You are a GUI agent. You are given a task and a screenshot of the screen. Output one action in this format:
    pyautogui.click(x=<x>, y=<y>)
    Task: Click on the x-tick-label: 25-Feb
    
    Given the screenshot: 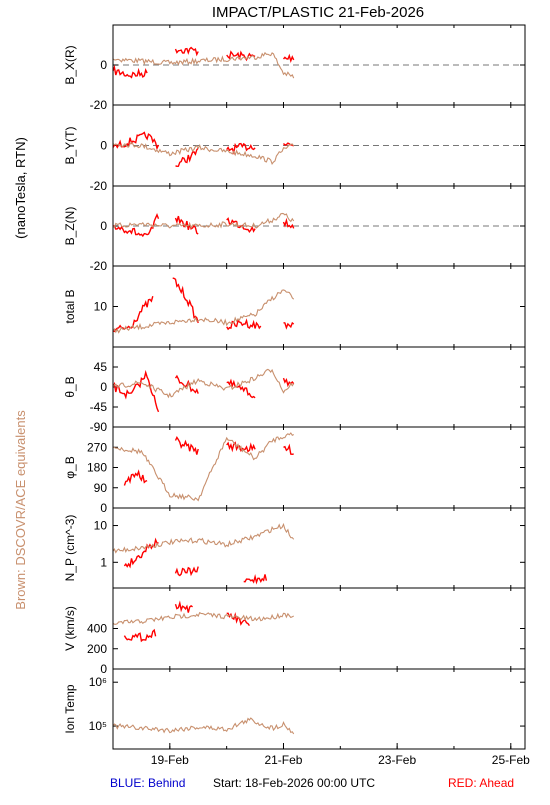 What is the action you would take?
    pyautogui.click(x=511, y=760)
    